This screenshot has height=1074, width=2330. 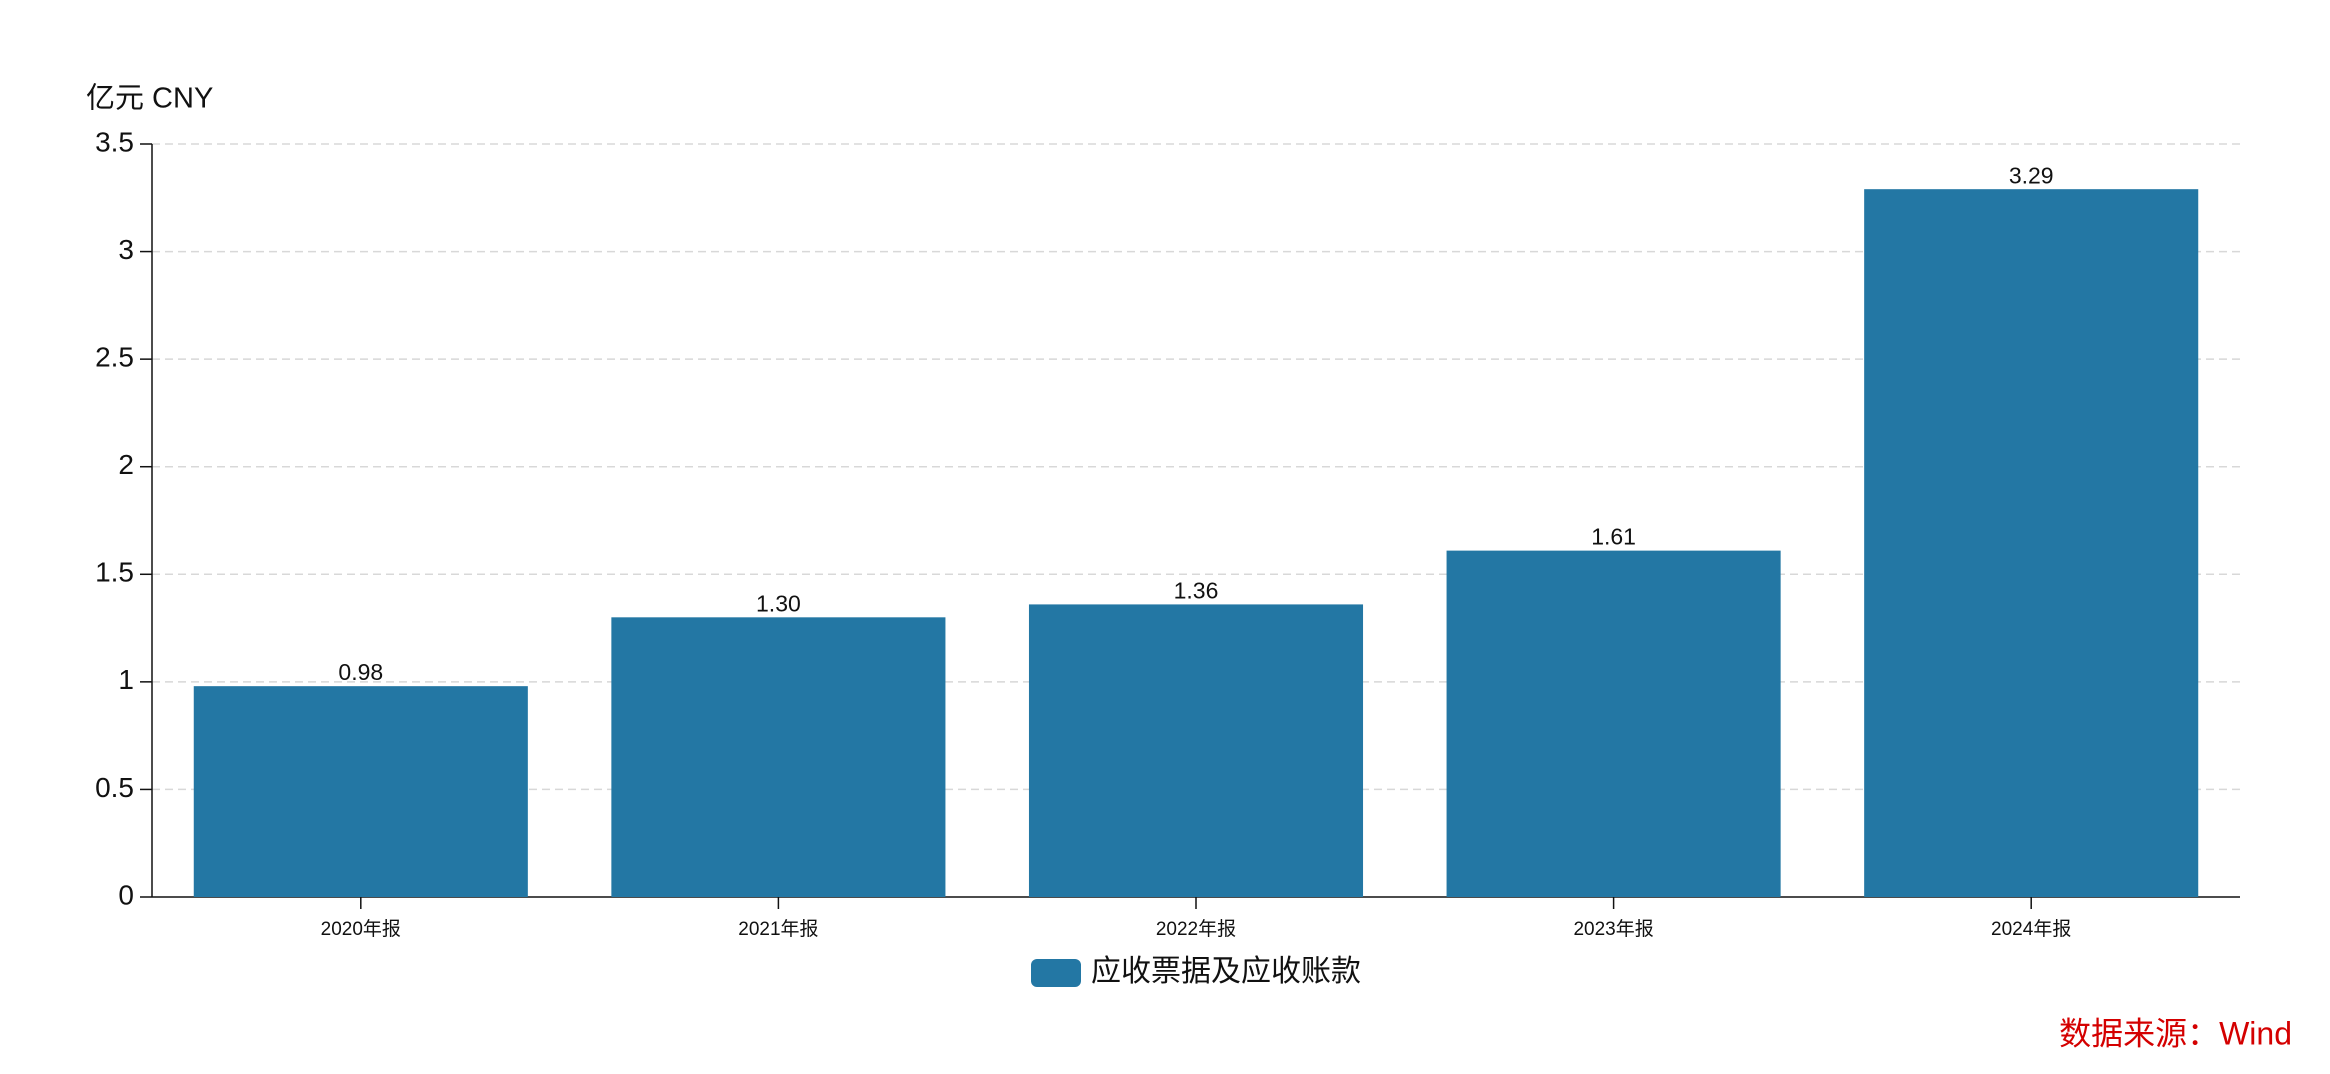 I want to click on value-label: 1.61, so click(x=1613, y=537).